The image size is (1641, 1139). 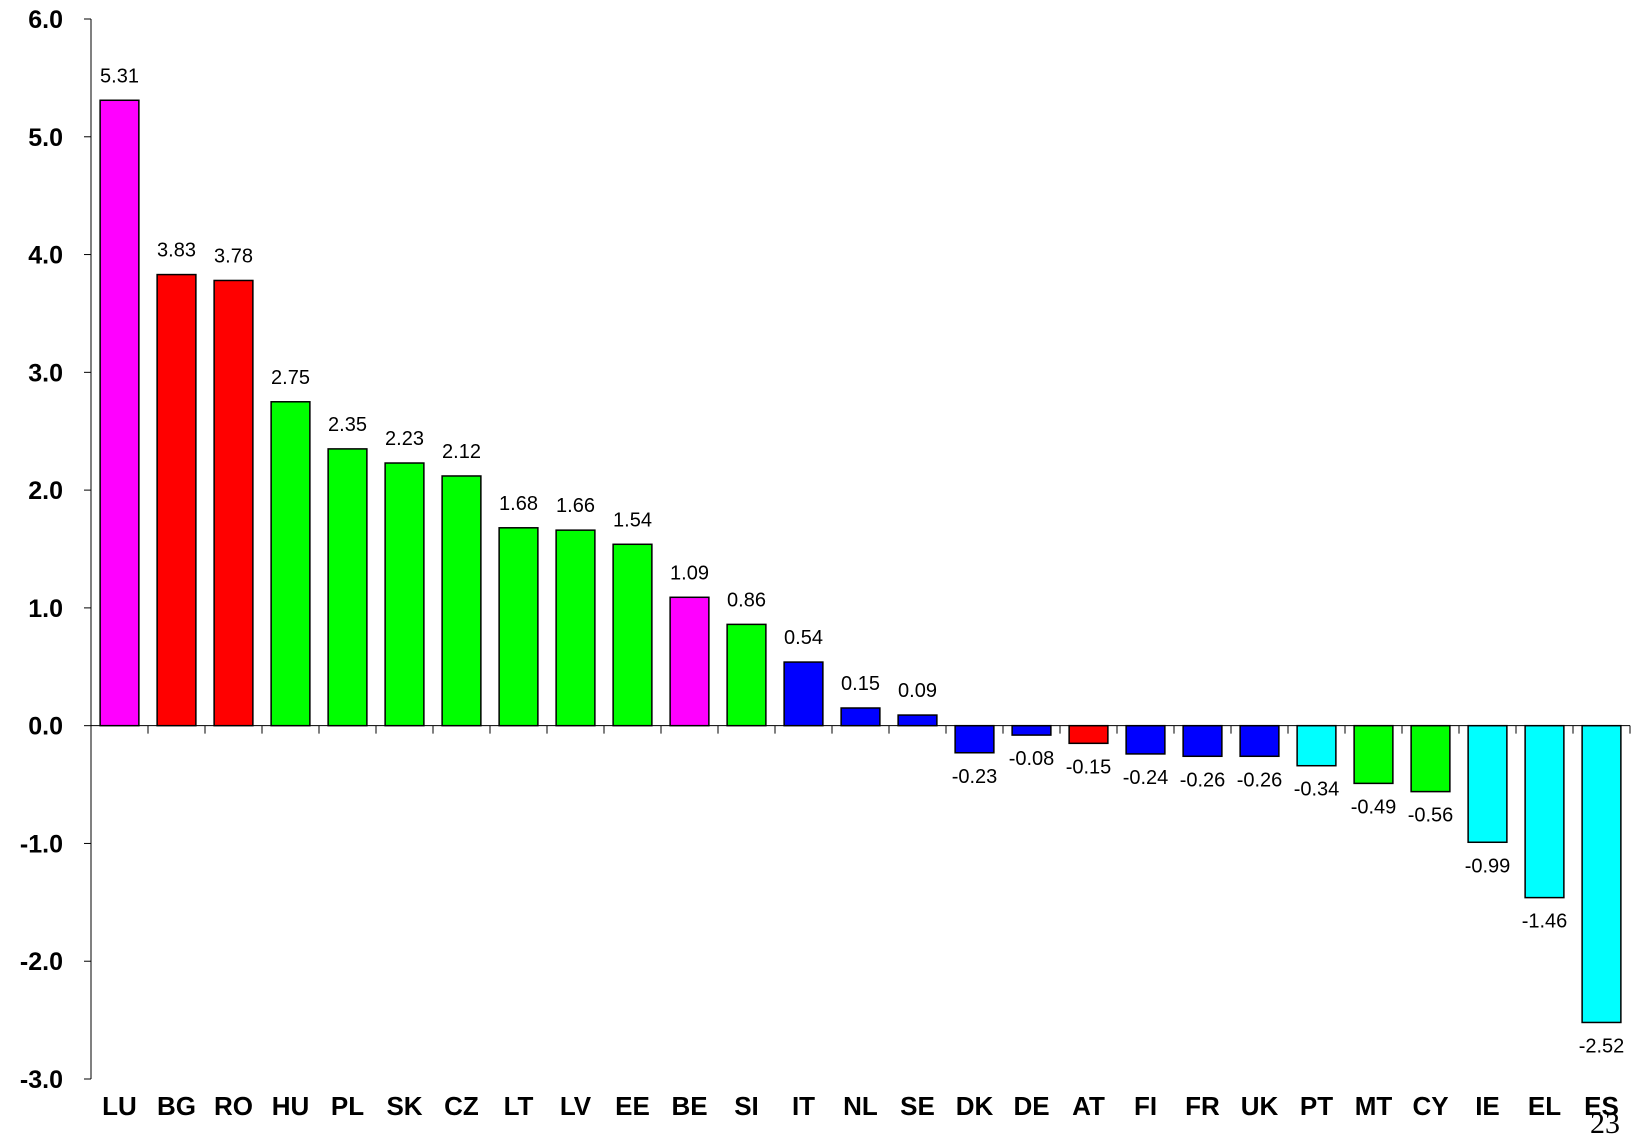 What do you see at coordinates (917, 1106) in the screenshot?
I see `x-tick-label: SE` at bounding box center [917, 1106].